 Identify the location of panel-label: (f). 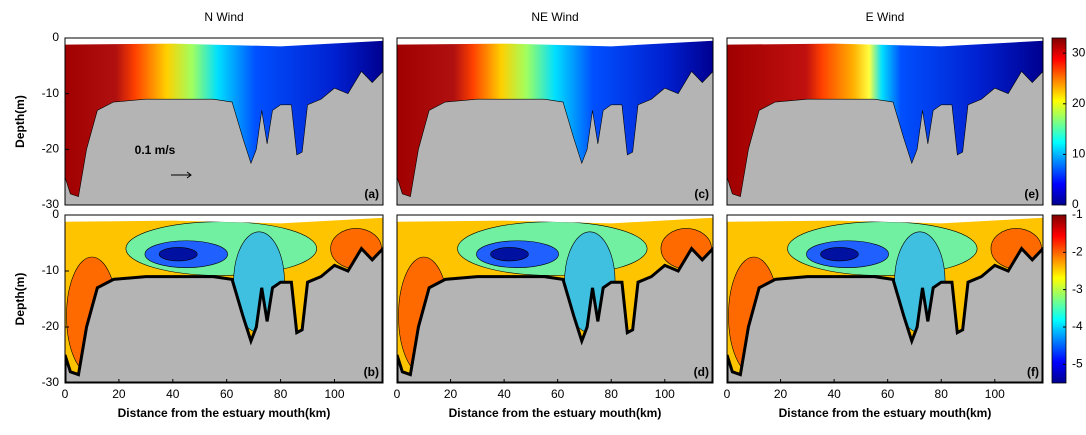
(1033, 372).